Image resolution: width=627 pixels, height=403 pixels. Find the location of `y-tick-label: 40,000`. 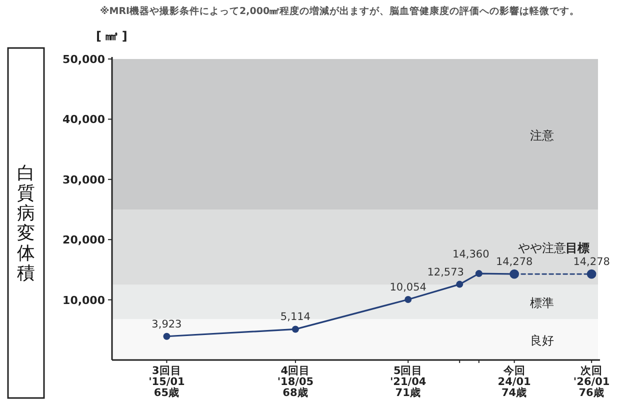

y-tick-label: 40,000 is located at coordinates (84, 119).